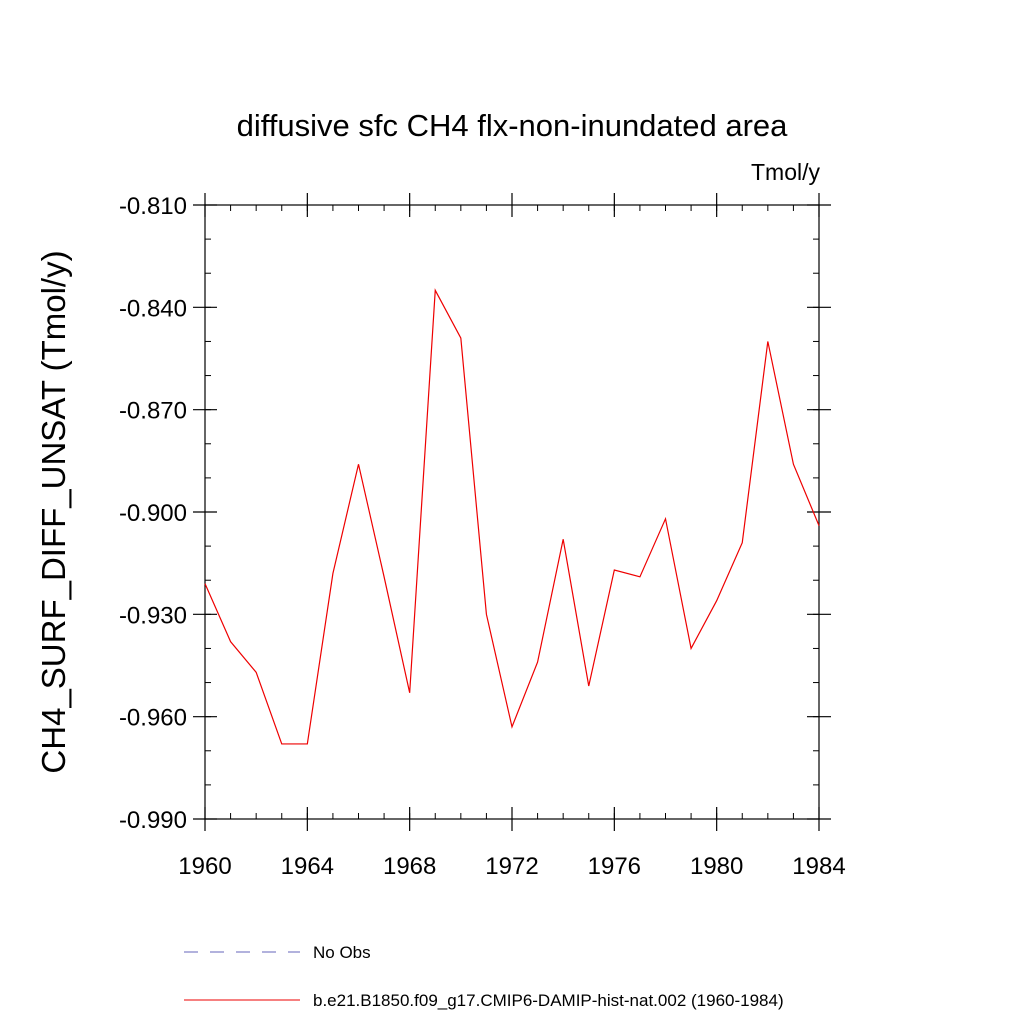  What do you see at coordinates (786, 172) in the screenshot?
I see `units-label: Tmol/y` at bounding box center [786, 172].